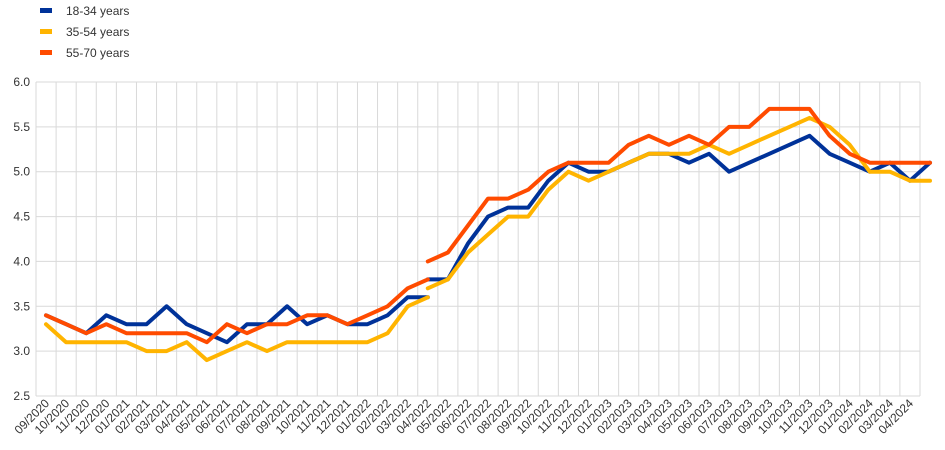 The width and height of the screenshot is (945, 450). What do you see at coordinates (21, 306) in the screenshot?
I see `y-tick-label: 3.5` at bounding box center [21, 306].